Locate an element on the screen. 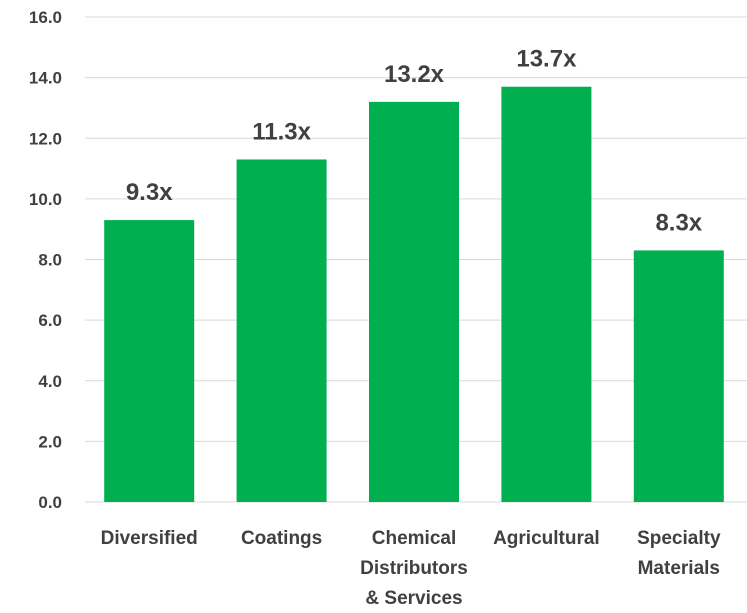 Image resolution: width=747 pixels, height=613 pixels. y-tick-label: 10.0 is located at coordinates (45, 199).